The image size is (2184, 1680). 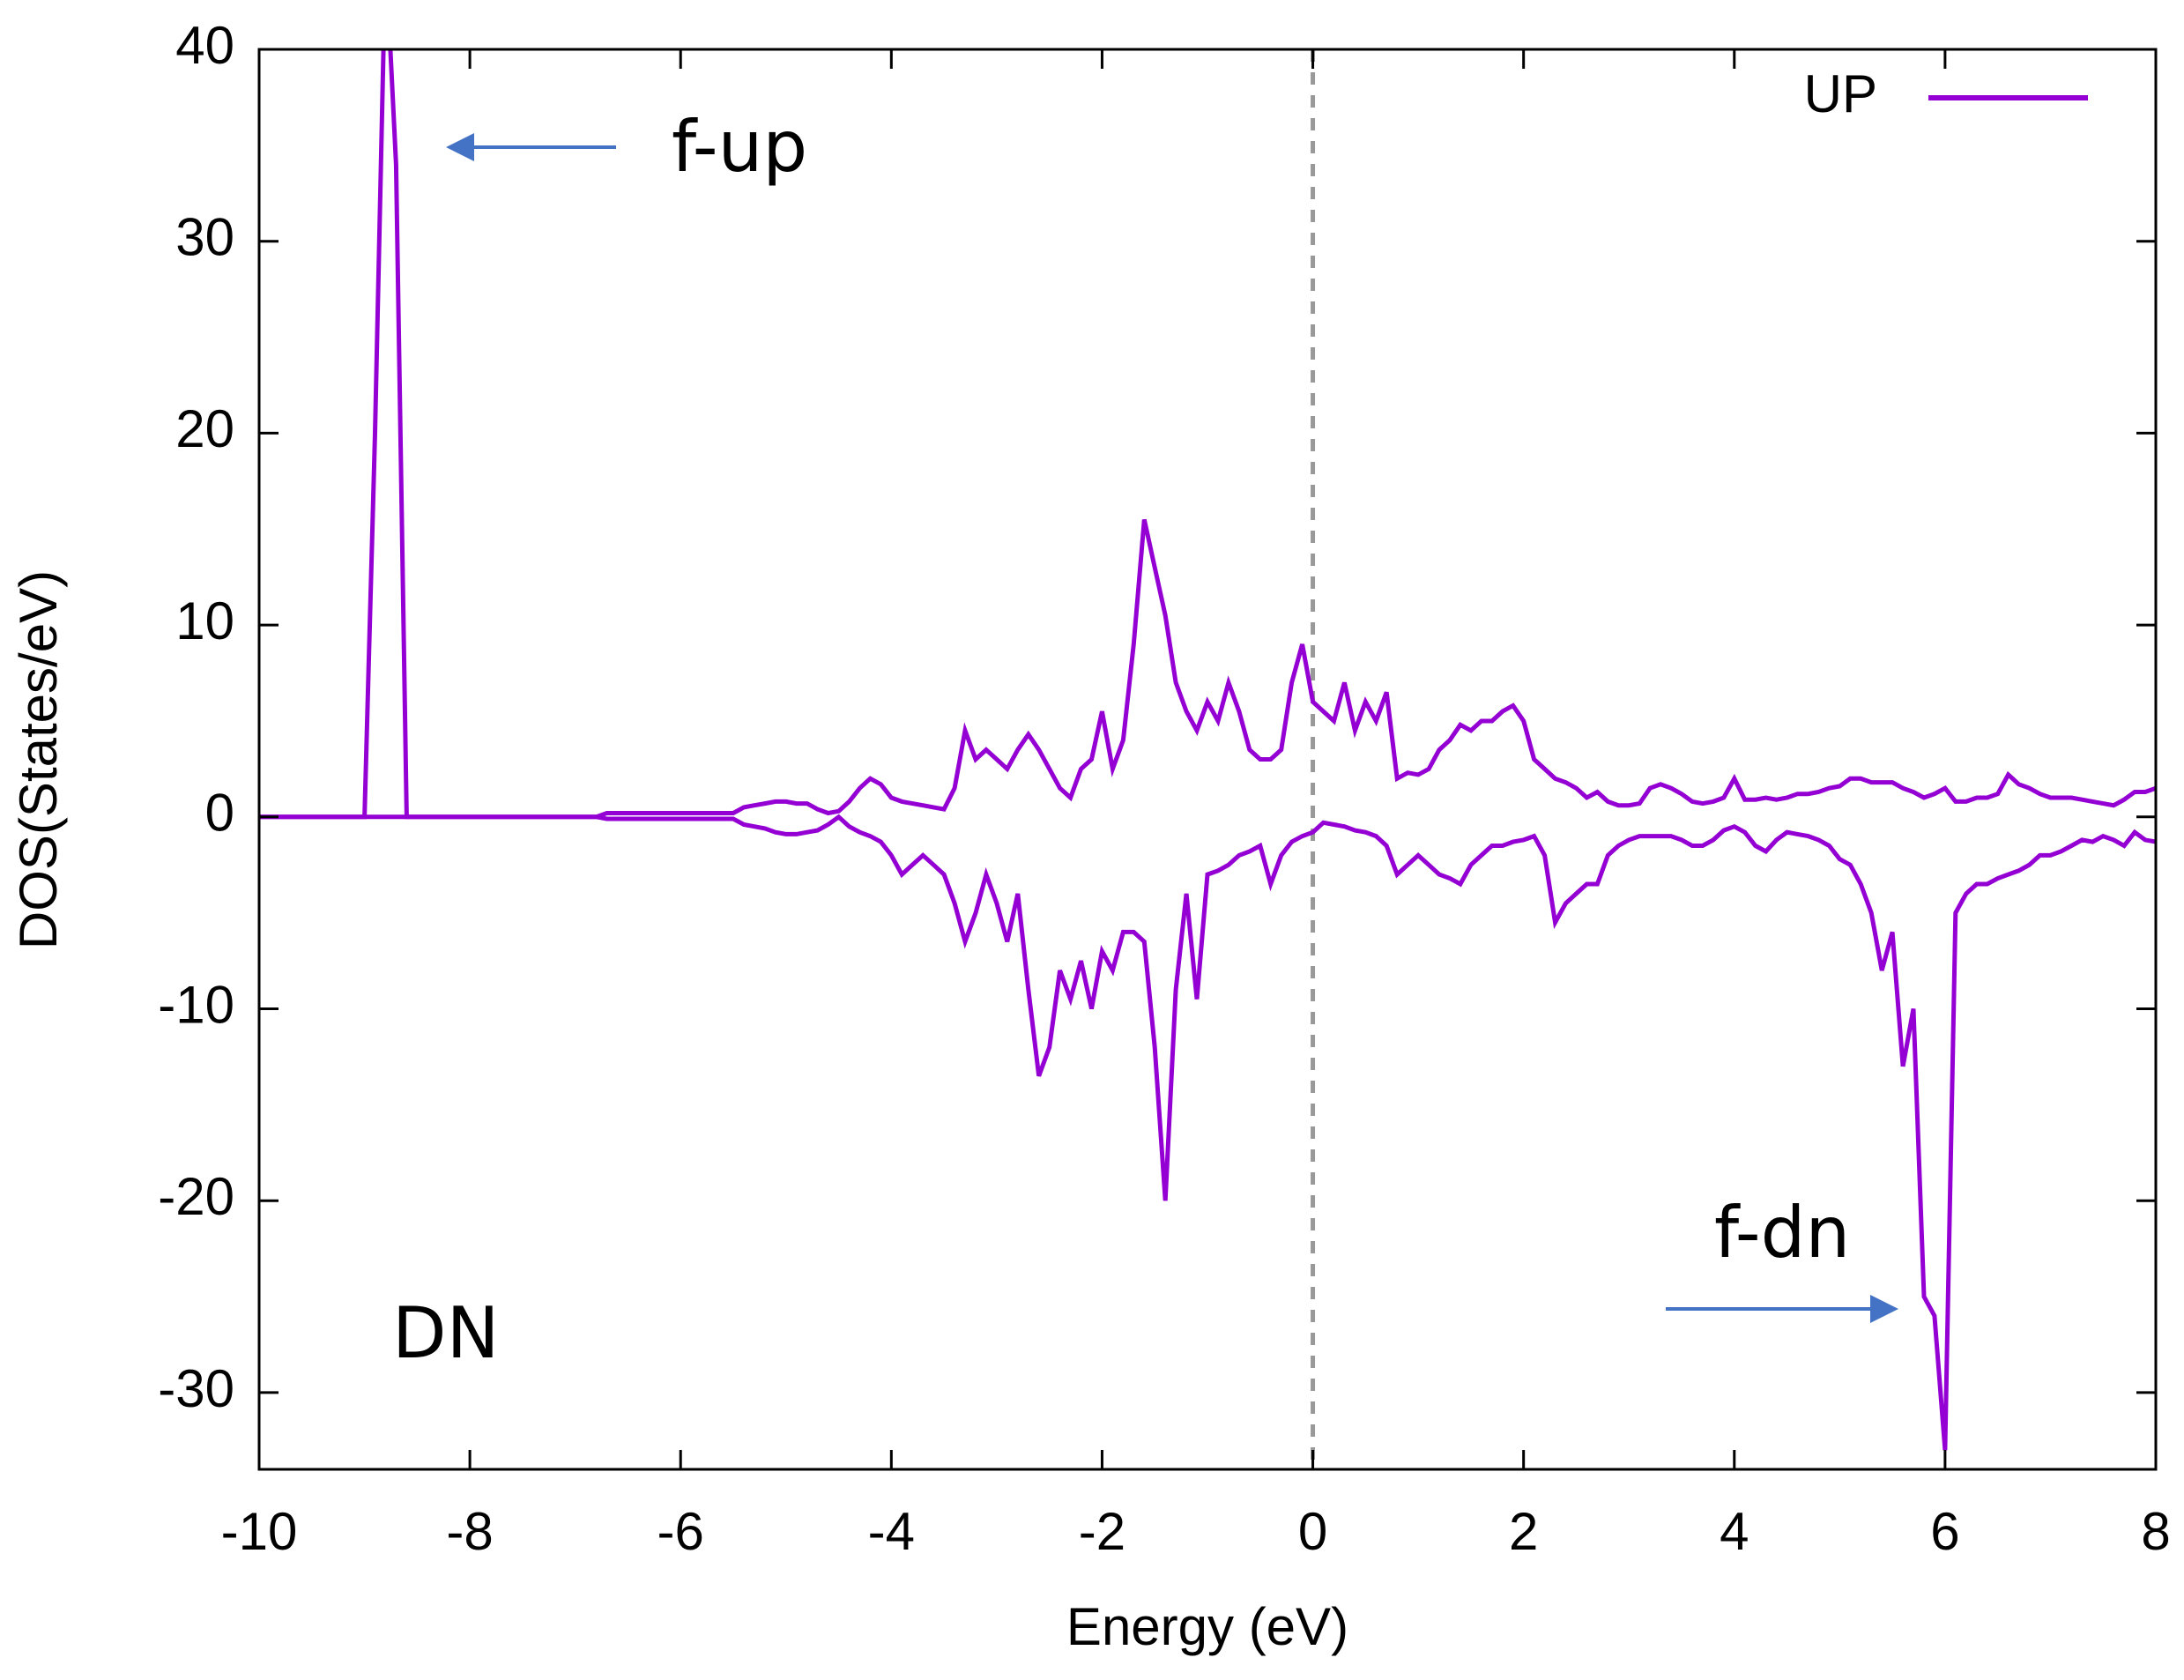 I want to click on y-tick-label: 10, so click(x=204, y=620).